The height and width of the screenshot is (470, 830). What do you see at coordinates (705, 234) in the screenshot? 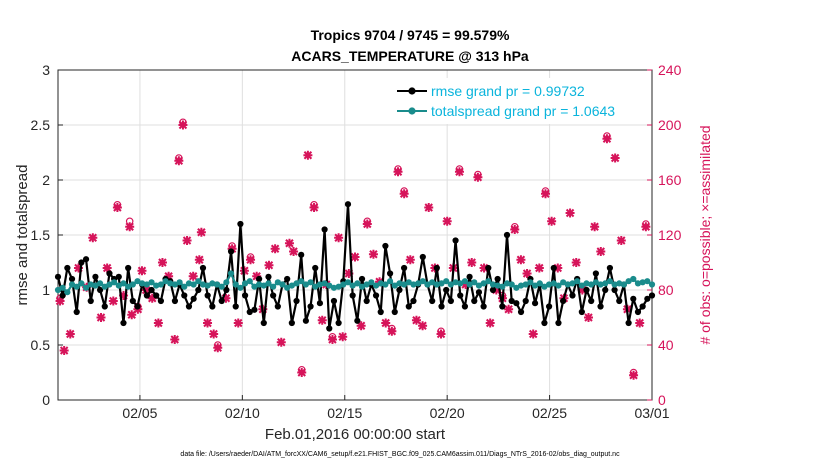
I see `y-axis-right-label: # of obs: o=possible; ×=assimilated` at bounding box center [705, 234].